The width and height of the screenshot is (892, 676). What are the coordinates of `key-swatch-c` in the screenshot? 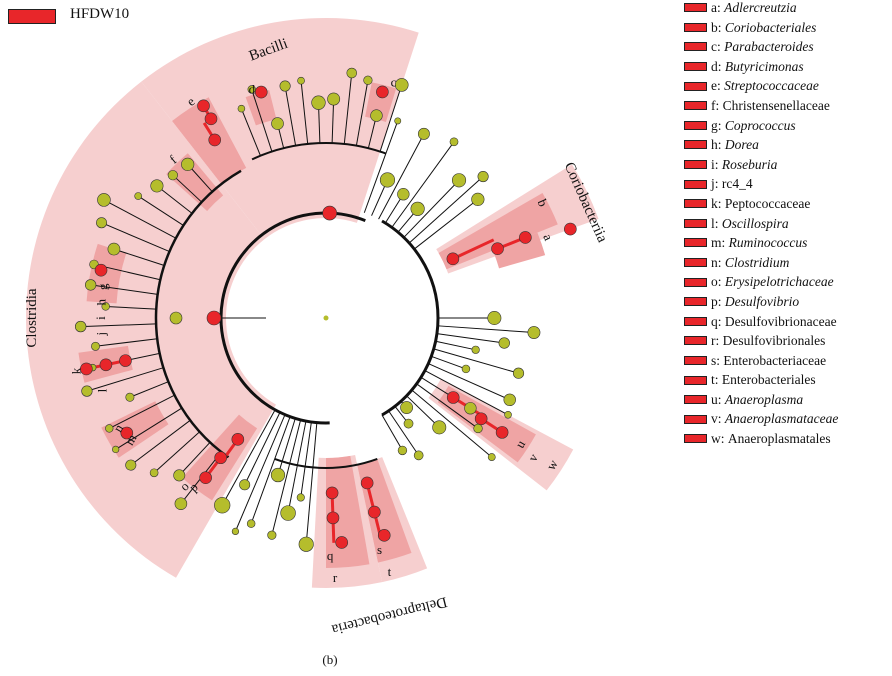 It's located at (695, 47).